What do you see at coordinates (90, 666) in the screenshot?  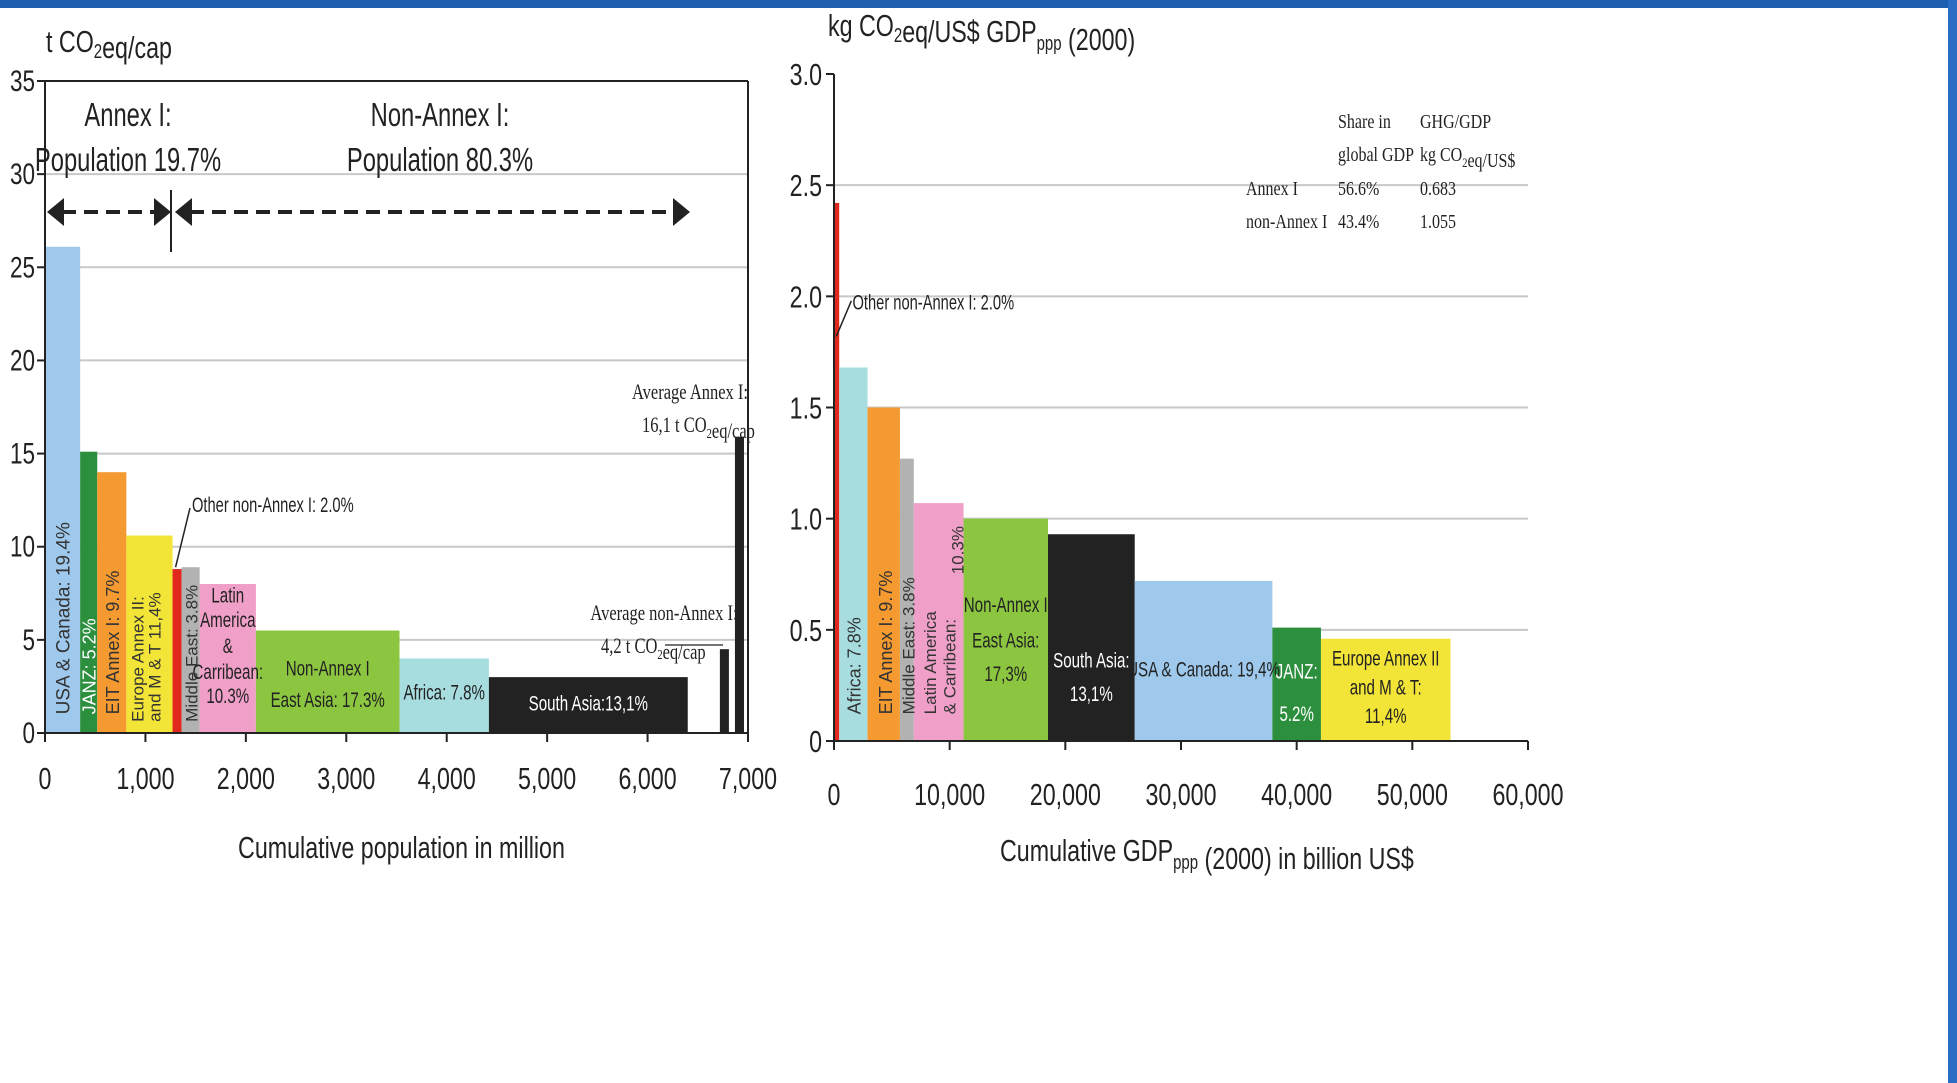 I see `left-bar-label-1: JANZ: 5.2%` at bounding box center [90, 666].